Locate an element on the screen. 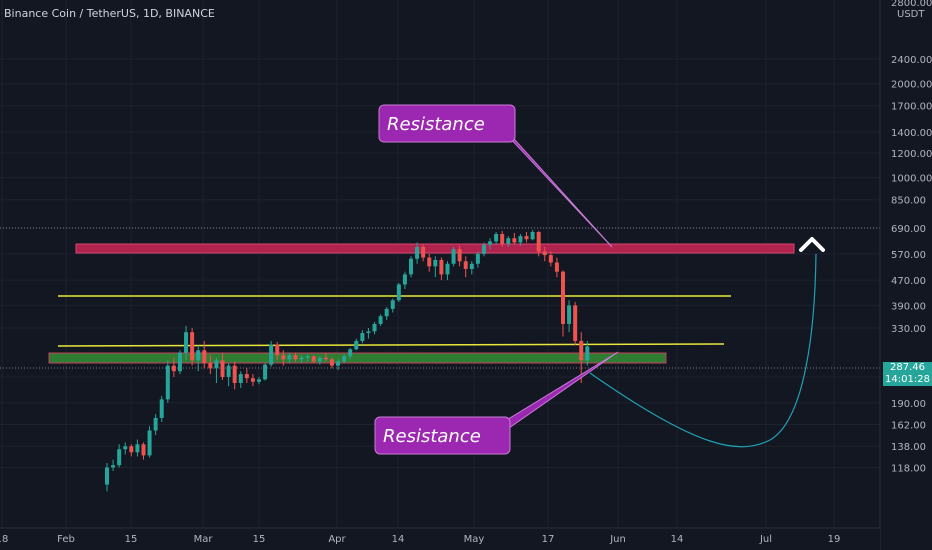  symbol-title: Binance Coin / TetherUS, 1D, BINANCE is located at coordinates (109, 13).